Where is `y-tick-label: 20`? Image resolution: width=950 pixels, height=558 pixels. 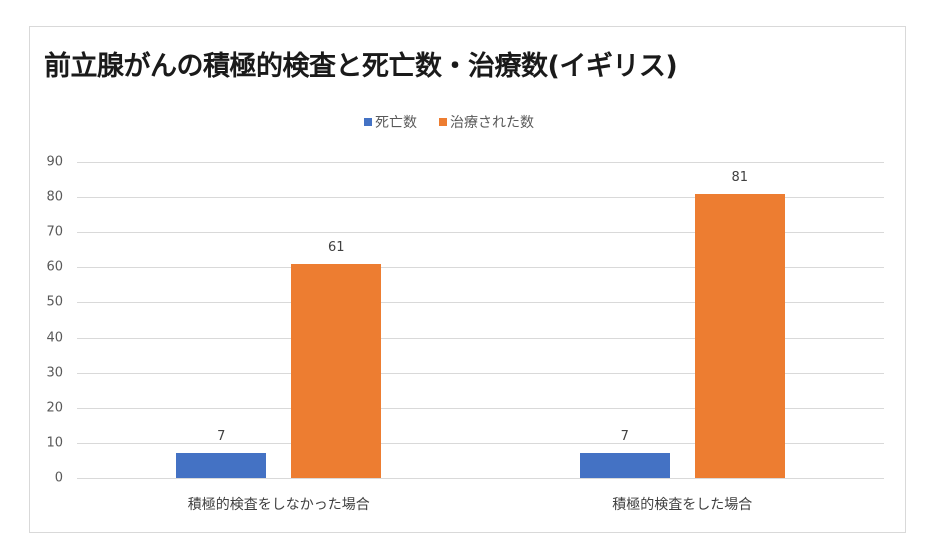 y-tick-label: 20 is located at coordinates (54, 408).